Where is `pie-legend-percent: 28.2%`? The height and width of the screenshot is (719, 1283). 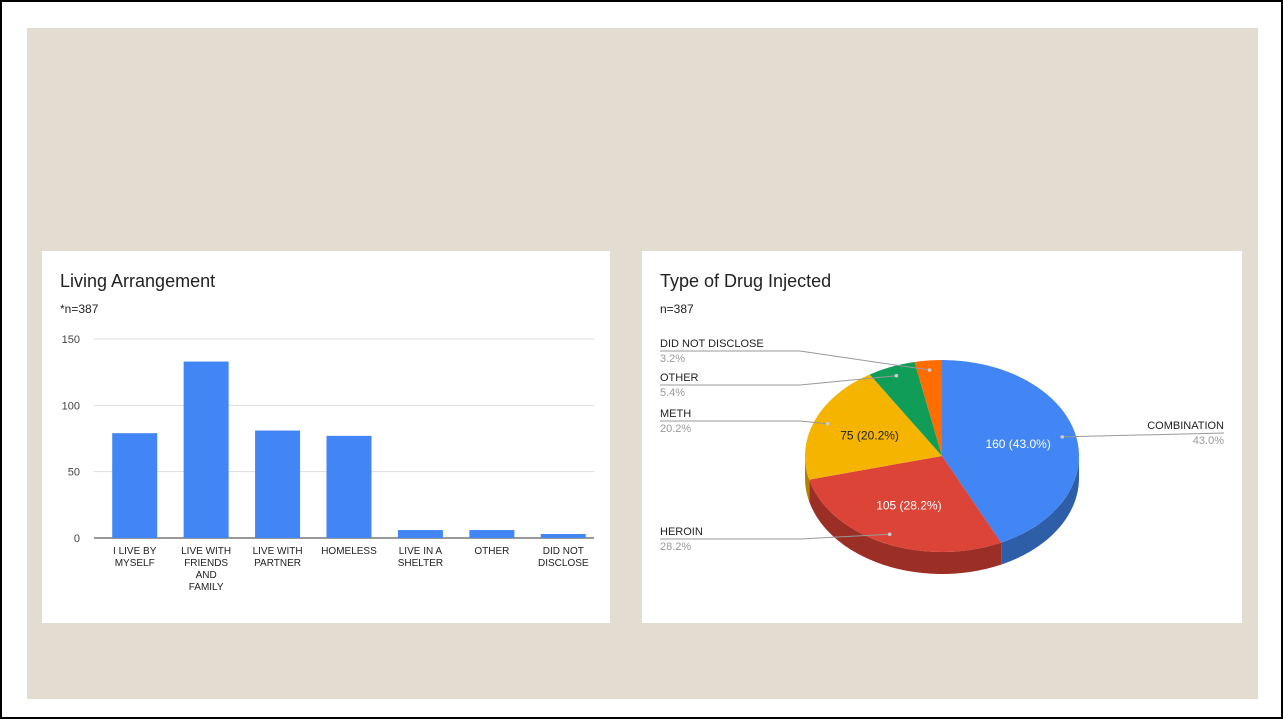 pie-legend-percent: 28.2% is located at coordinates (675, 547).